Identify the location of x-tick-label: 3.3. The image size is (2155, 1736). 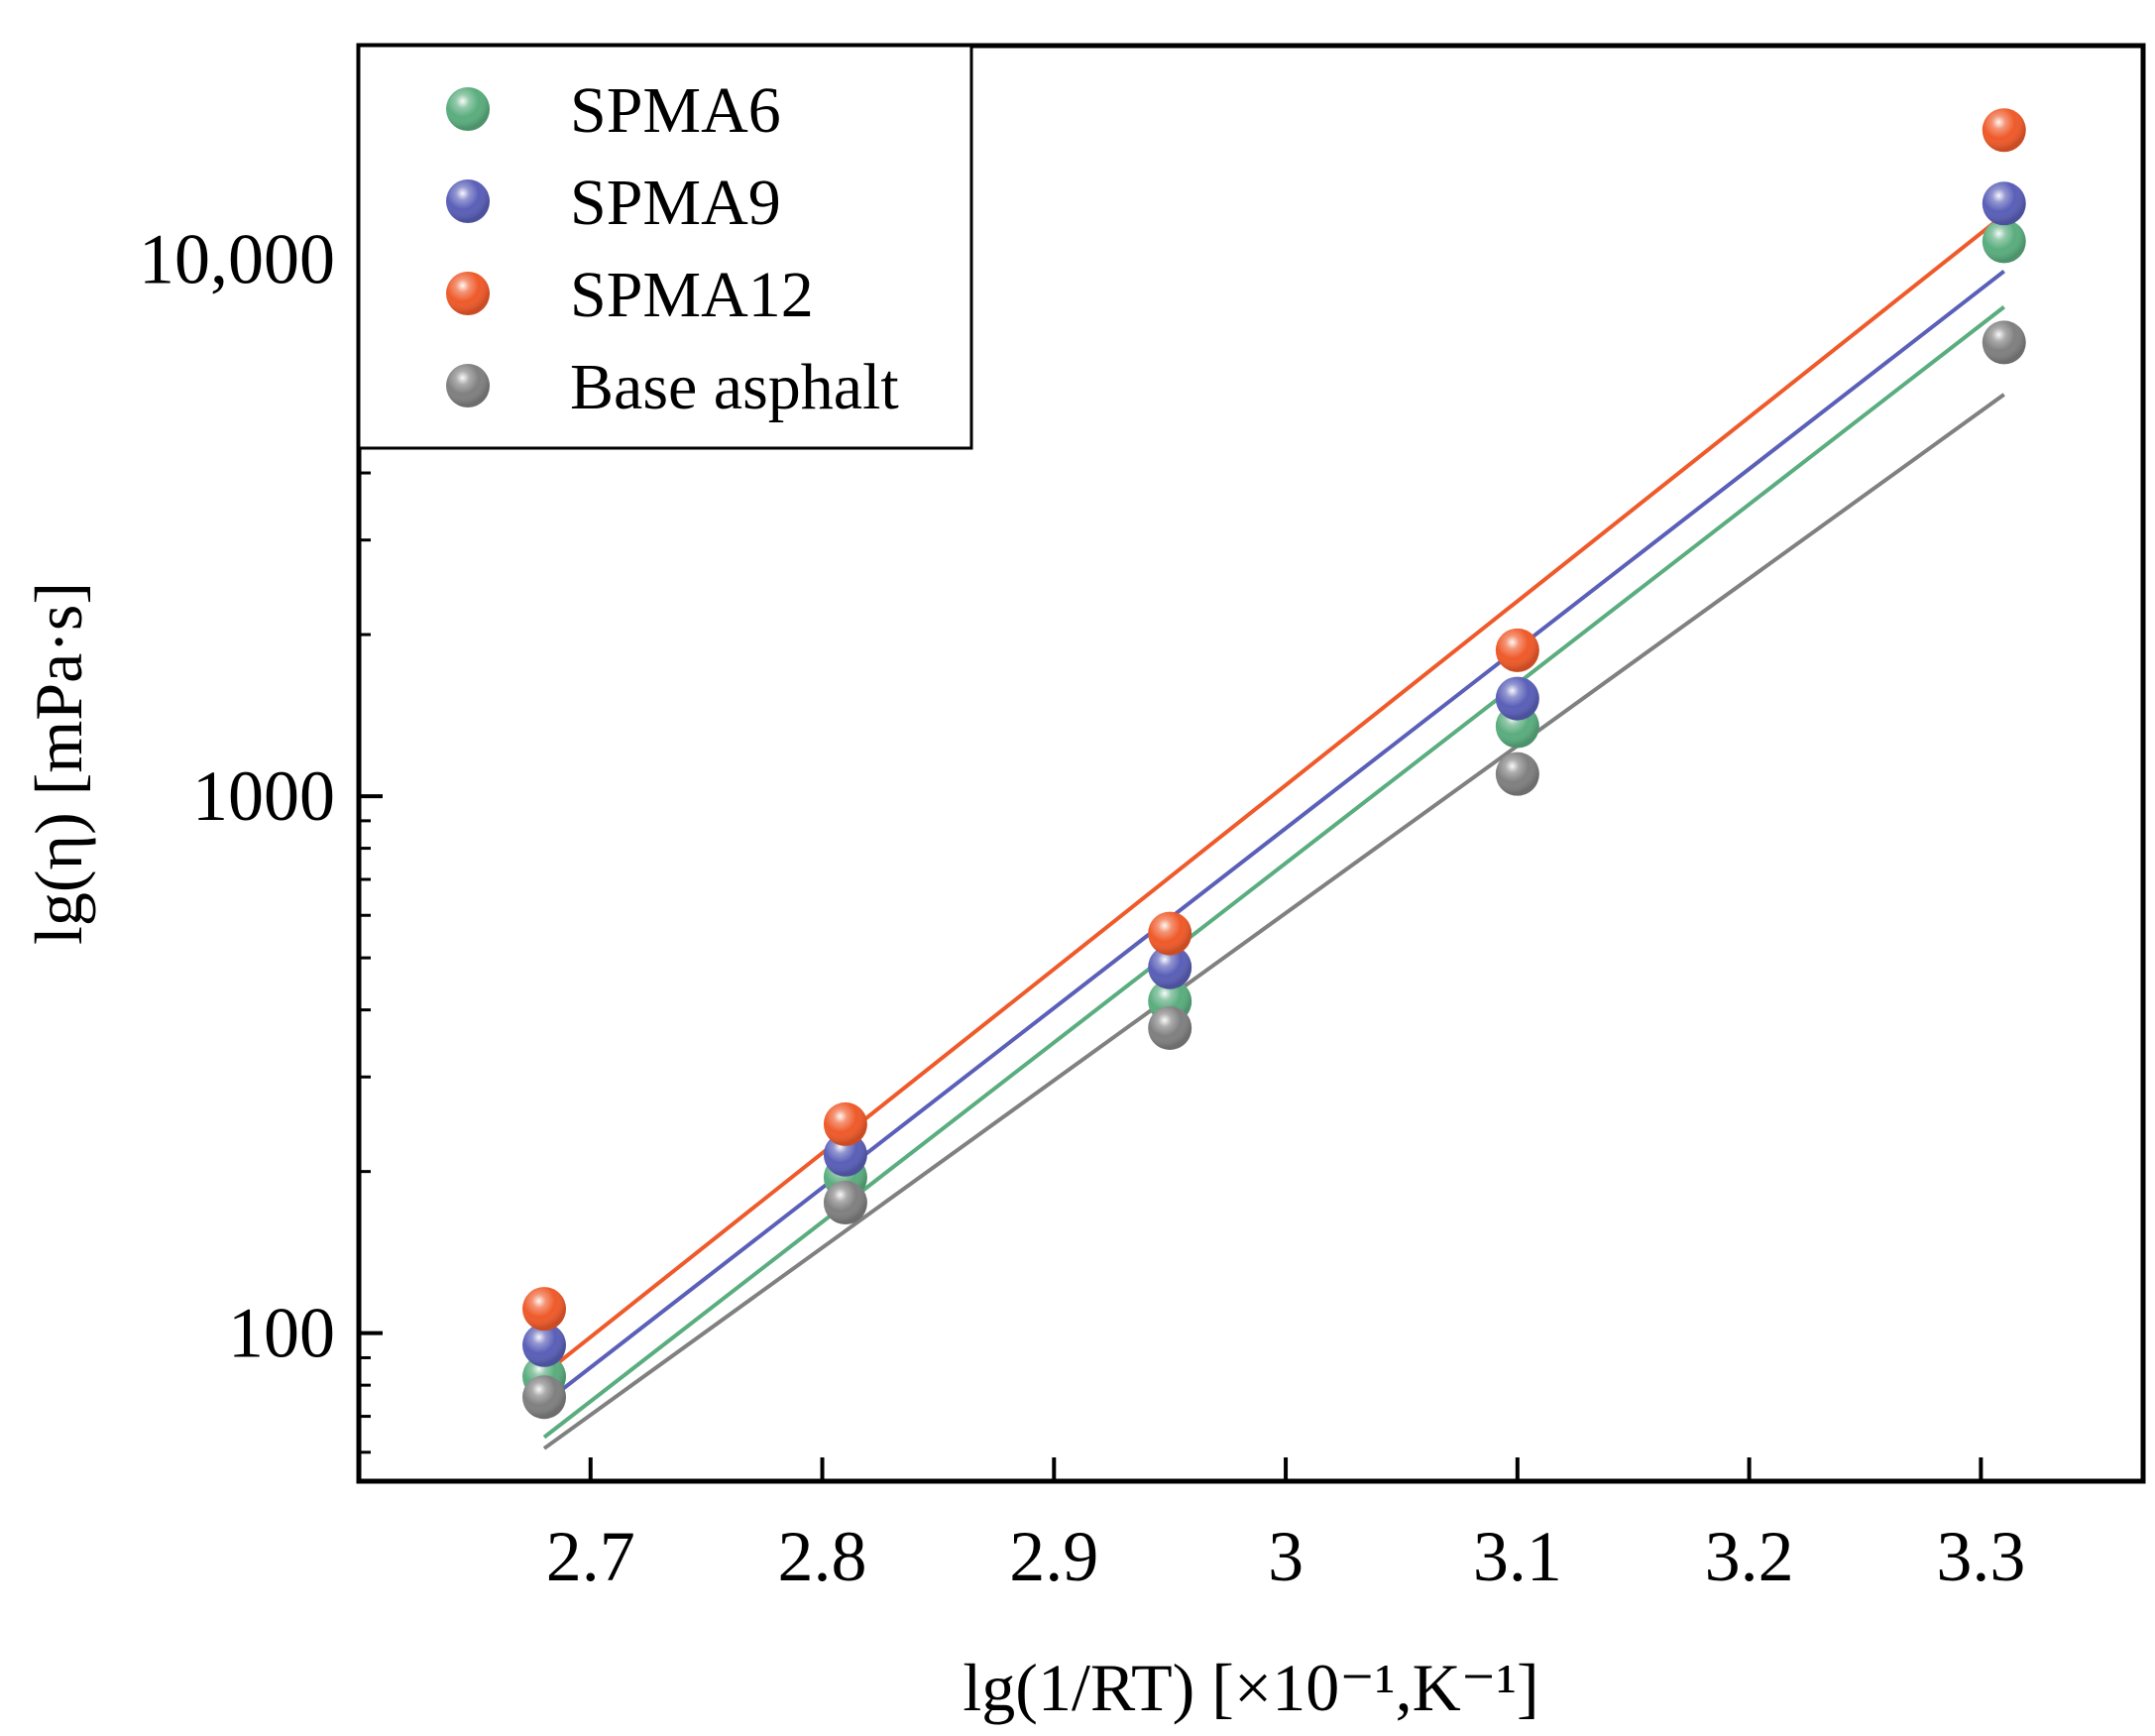
(1981, 1556).